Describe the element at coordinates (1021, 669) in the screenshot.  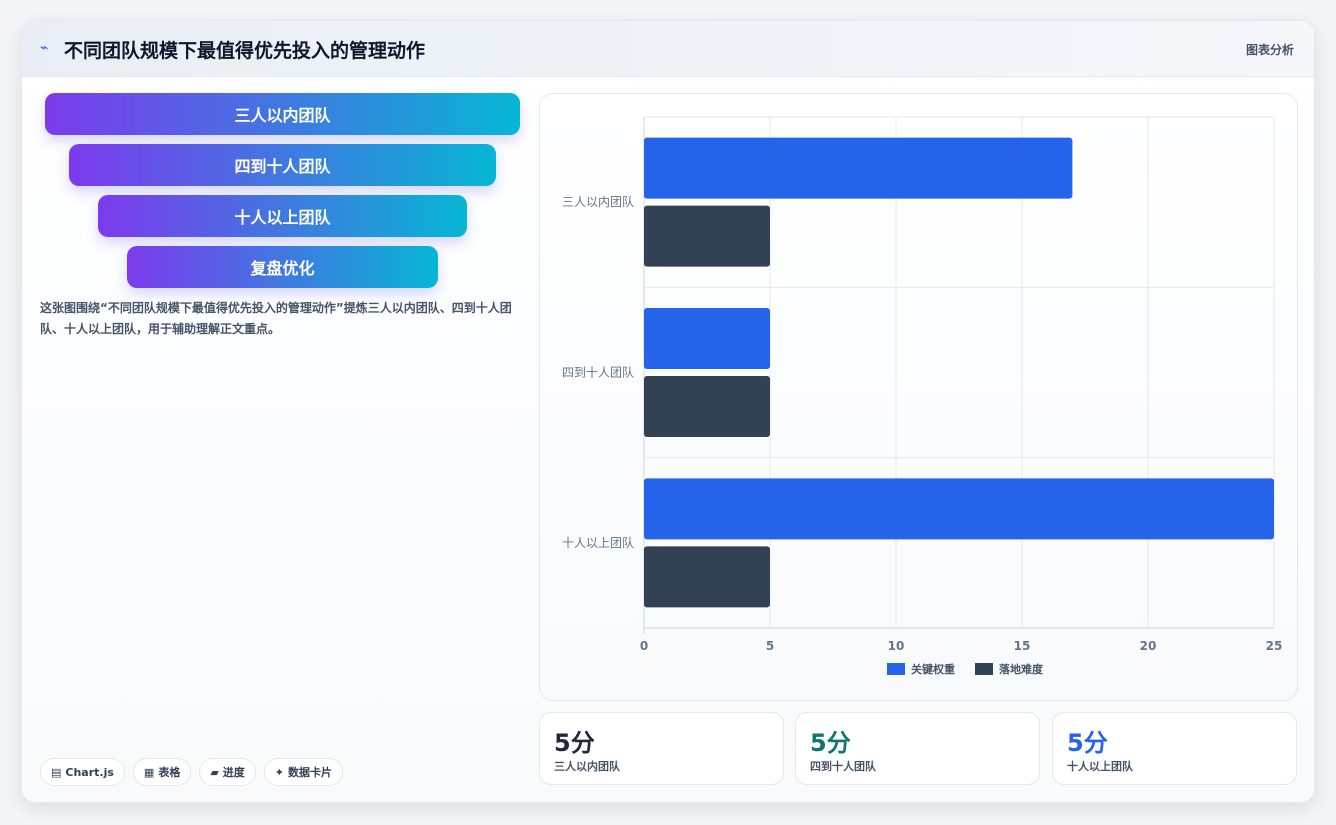
I see `legend-label: 落地难度` at that location.